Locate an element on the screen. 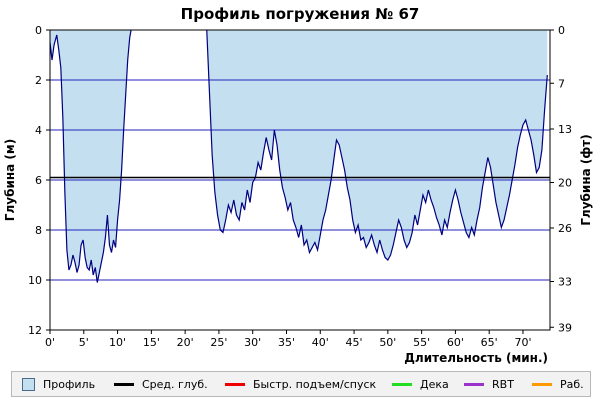 This screenshot has height=400, width=600. y-tick-label-3: 6 is located at coordinates (38, 180).